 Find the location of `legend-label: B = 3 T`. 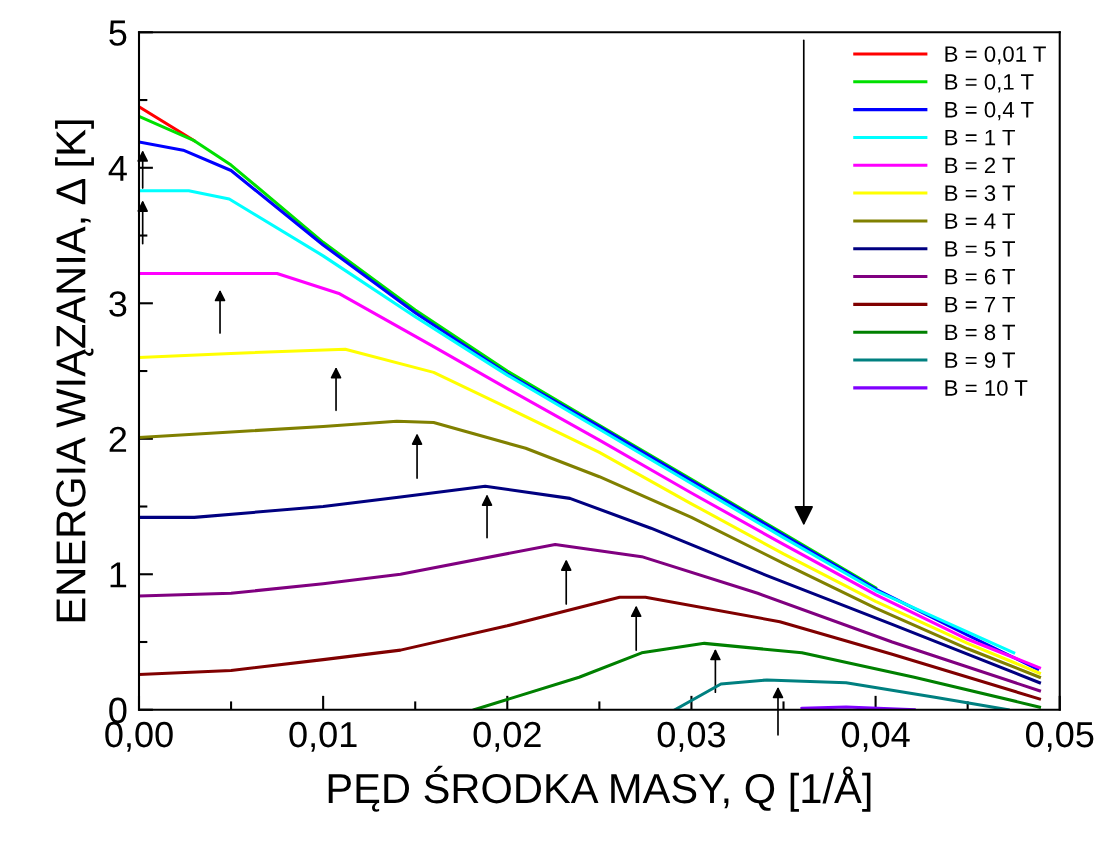

legend-label: B = 3 T is located at coordinates (980, 193).